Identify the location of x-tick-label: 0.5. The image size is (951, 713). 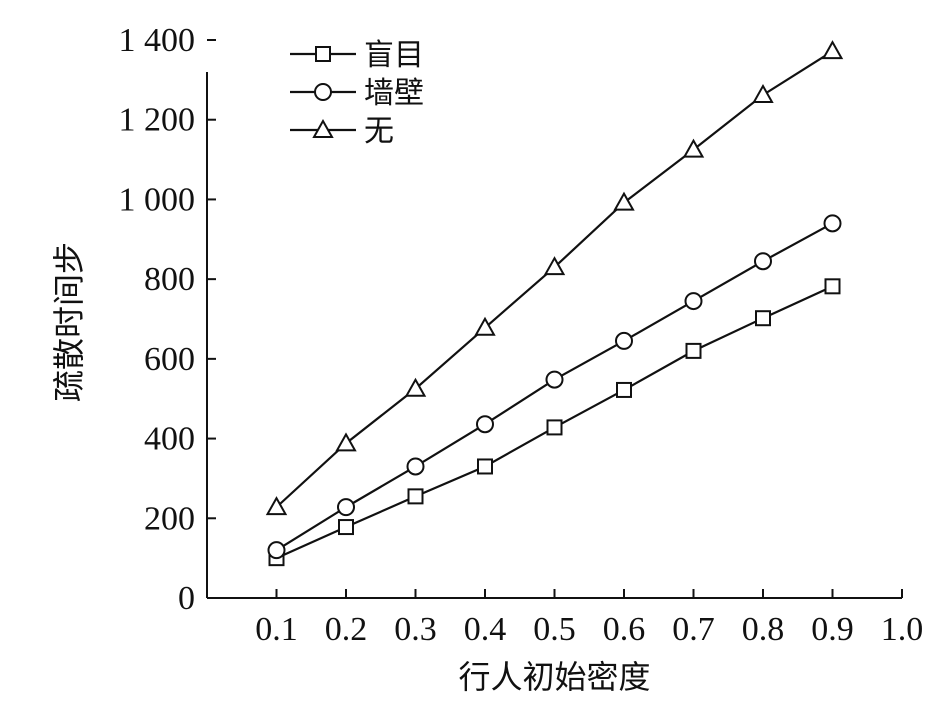
(554, 629).